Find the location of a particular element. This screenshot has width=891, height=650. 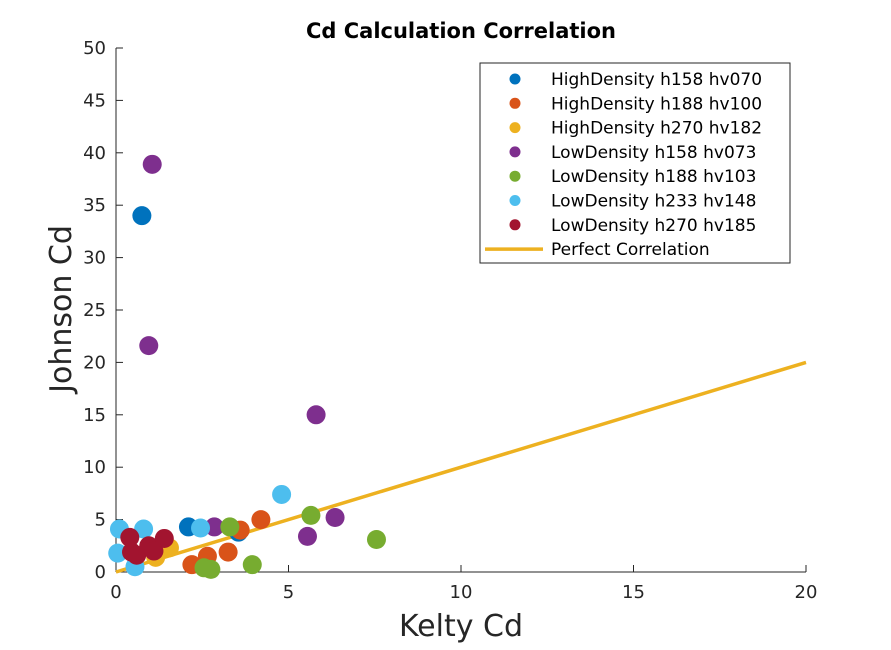

y-tick-label: 20 is located at coordinates (94, 362).